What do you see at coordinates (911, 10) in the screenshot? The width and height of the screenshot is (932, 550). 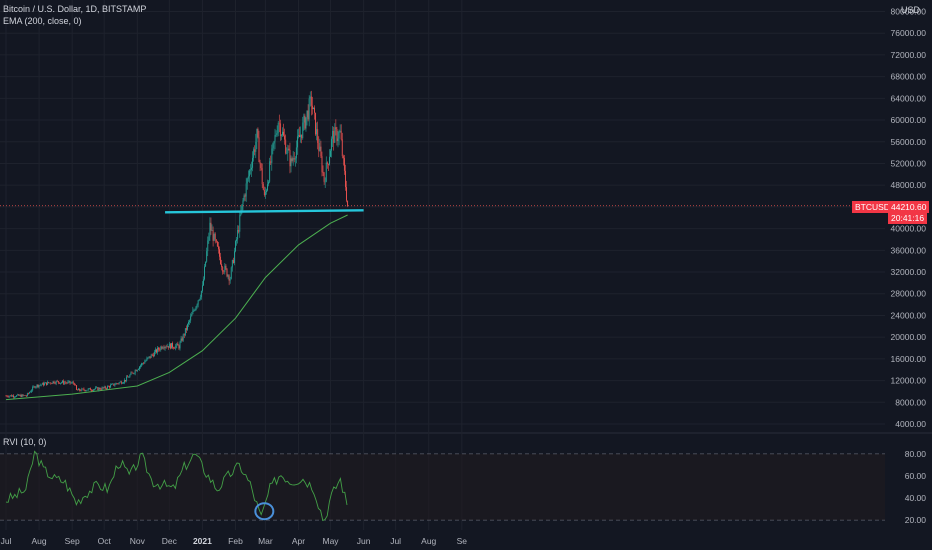 I see `currency-label: USD` at bounding box center [911, 10].